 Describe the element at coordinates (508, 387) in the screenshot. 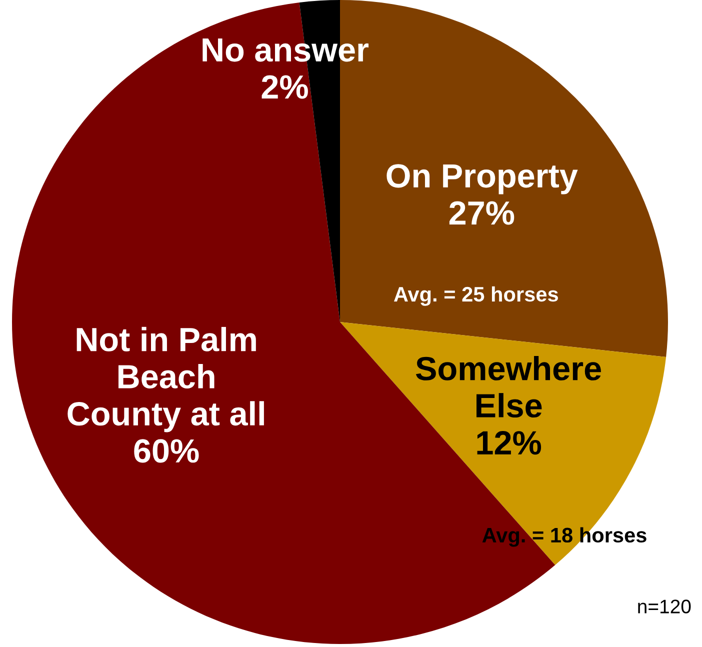

I see `slice-label: Somewhere Else` at that location.